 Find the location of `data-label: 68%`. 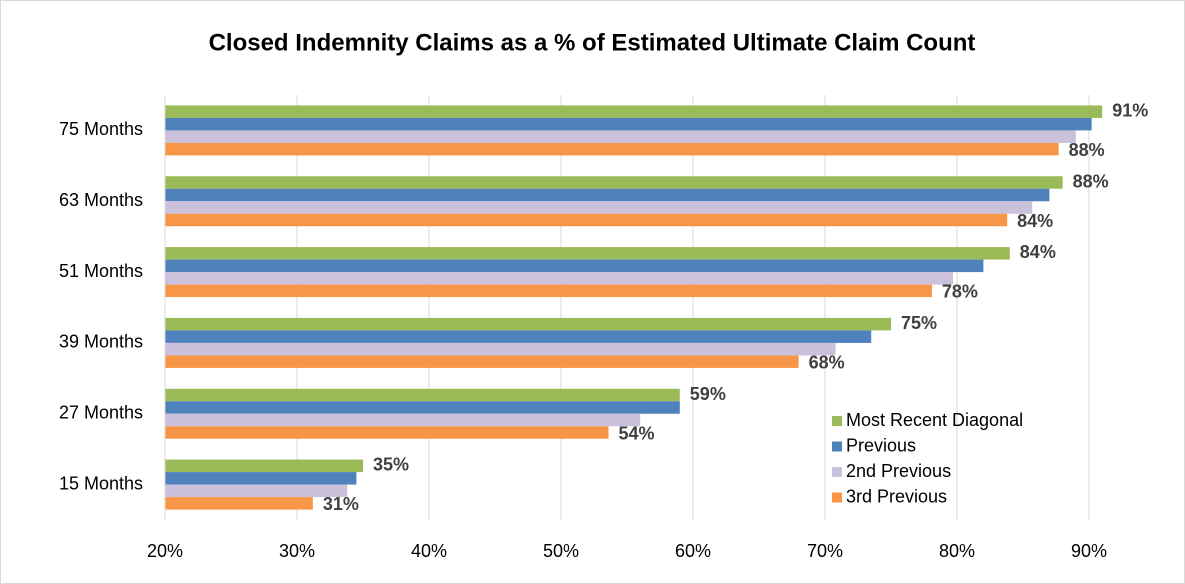

data-label: 68% is located at coordinates (827, 362).